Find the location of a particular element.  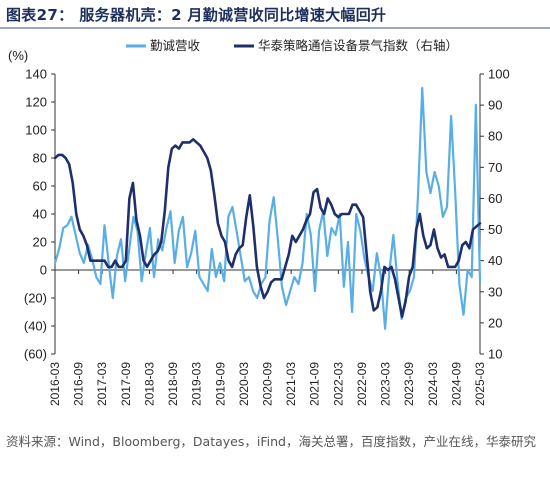

right-axis-tick-label: 40 is located at coordinates (495, 260).